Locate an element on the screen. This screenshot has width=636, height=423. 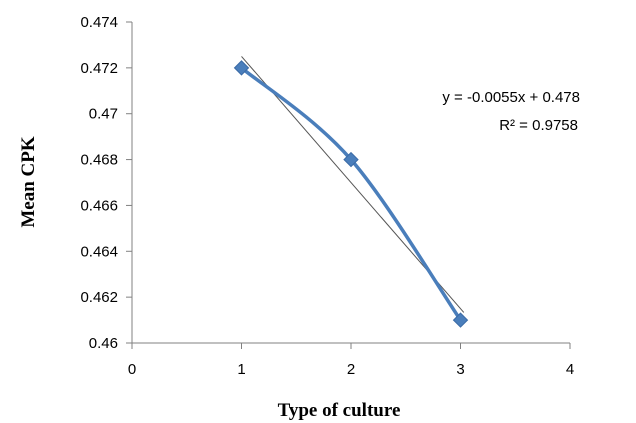
x-tick-label: 3 is located at coordinates (460, 369).